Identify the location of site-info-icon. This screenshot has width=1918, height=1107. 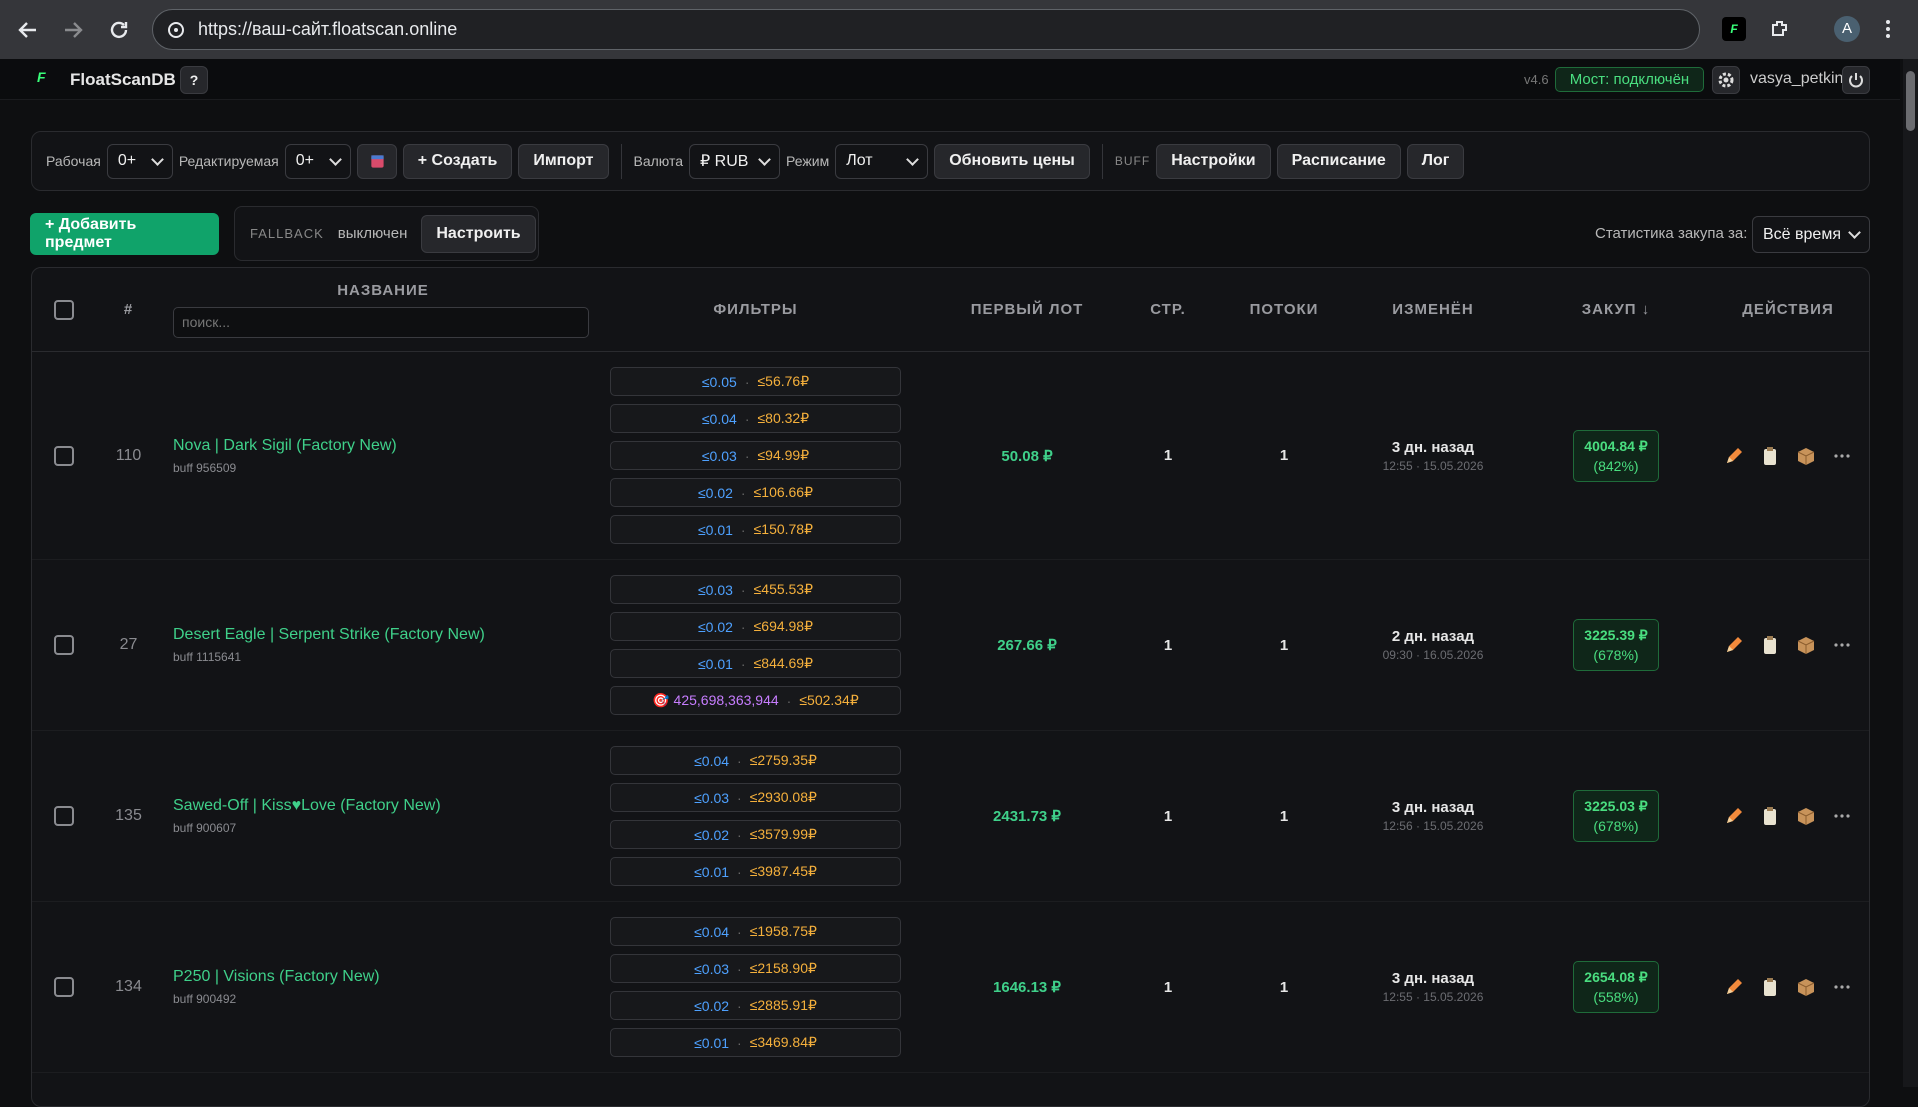
(176, 30).